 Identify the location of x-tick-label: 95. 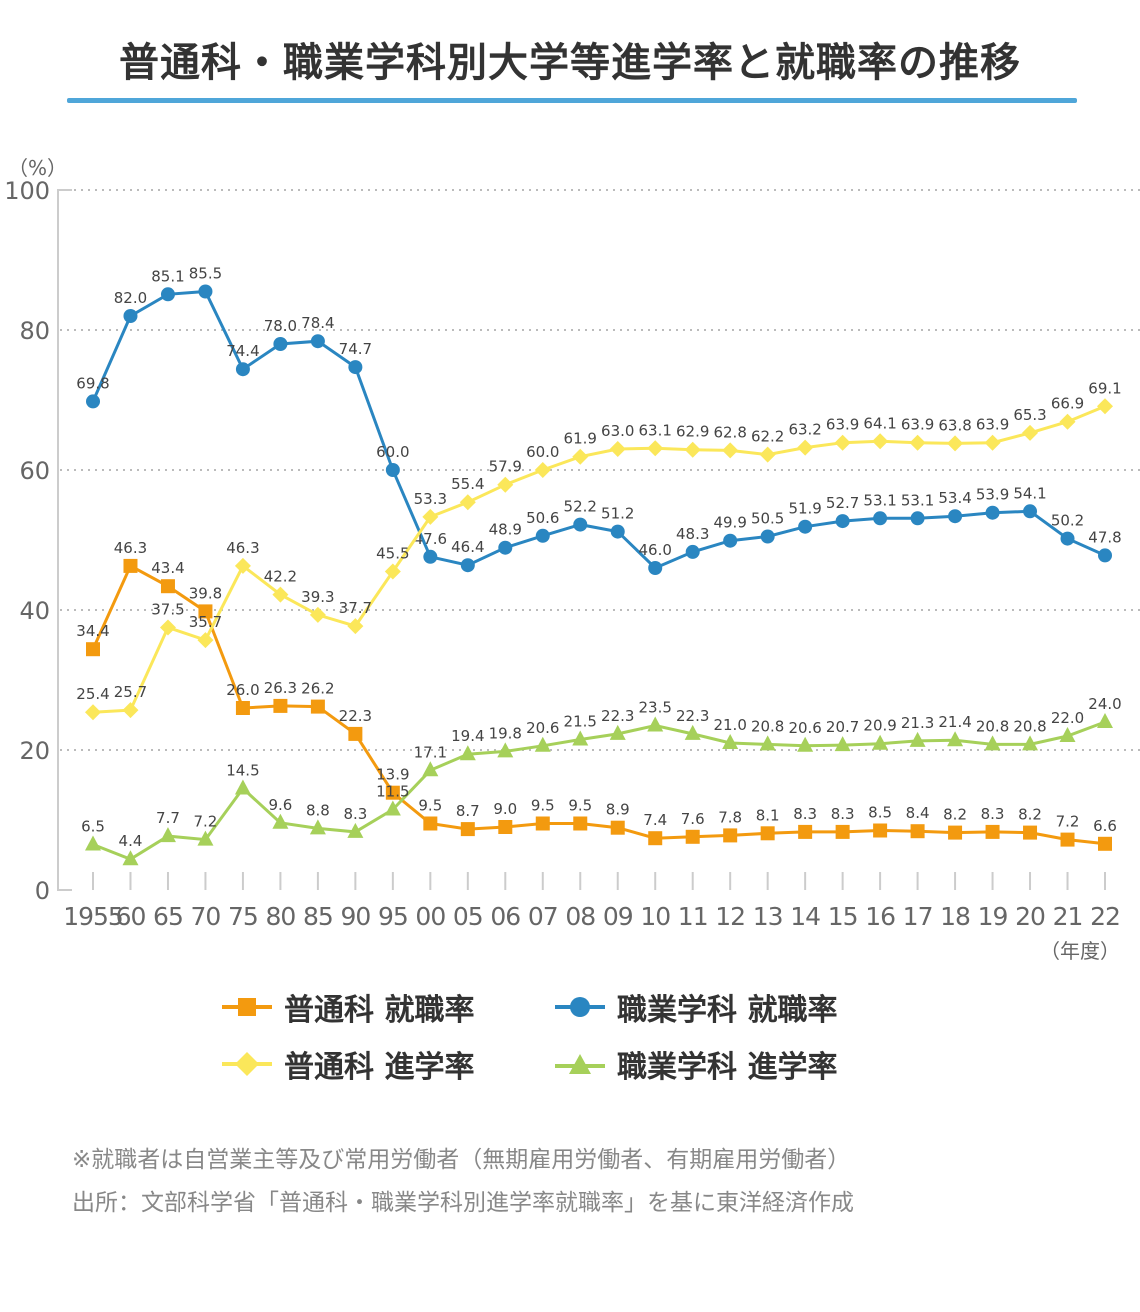
(393, 916).